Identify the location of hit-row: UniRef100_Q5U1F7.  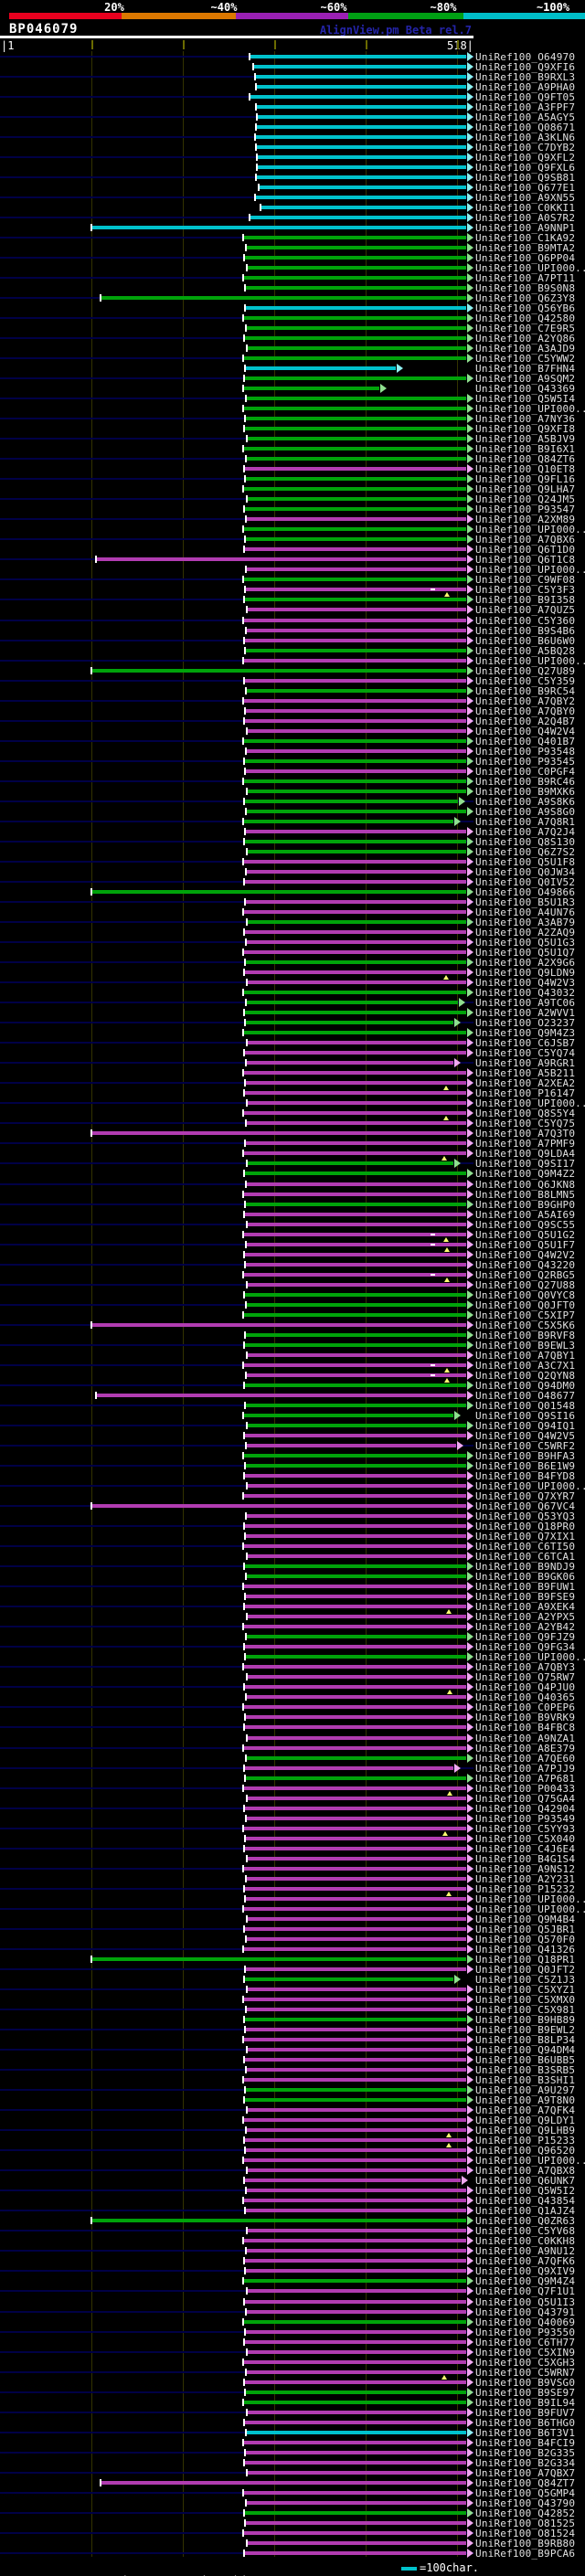
(293, 1245).